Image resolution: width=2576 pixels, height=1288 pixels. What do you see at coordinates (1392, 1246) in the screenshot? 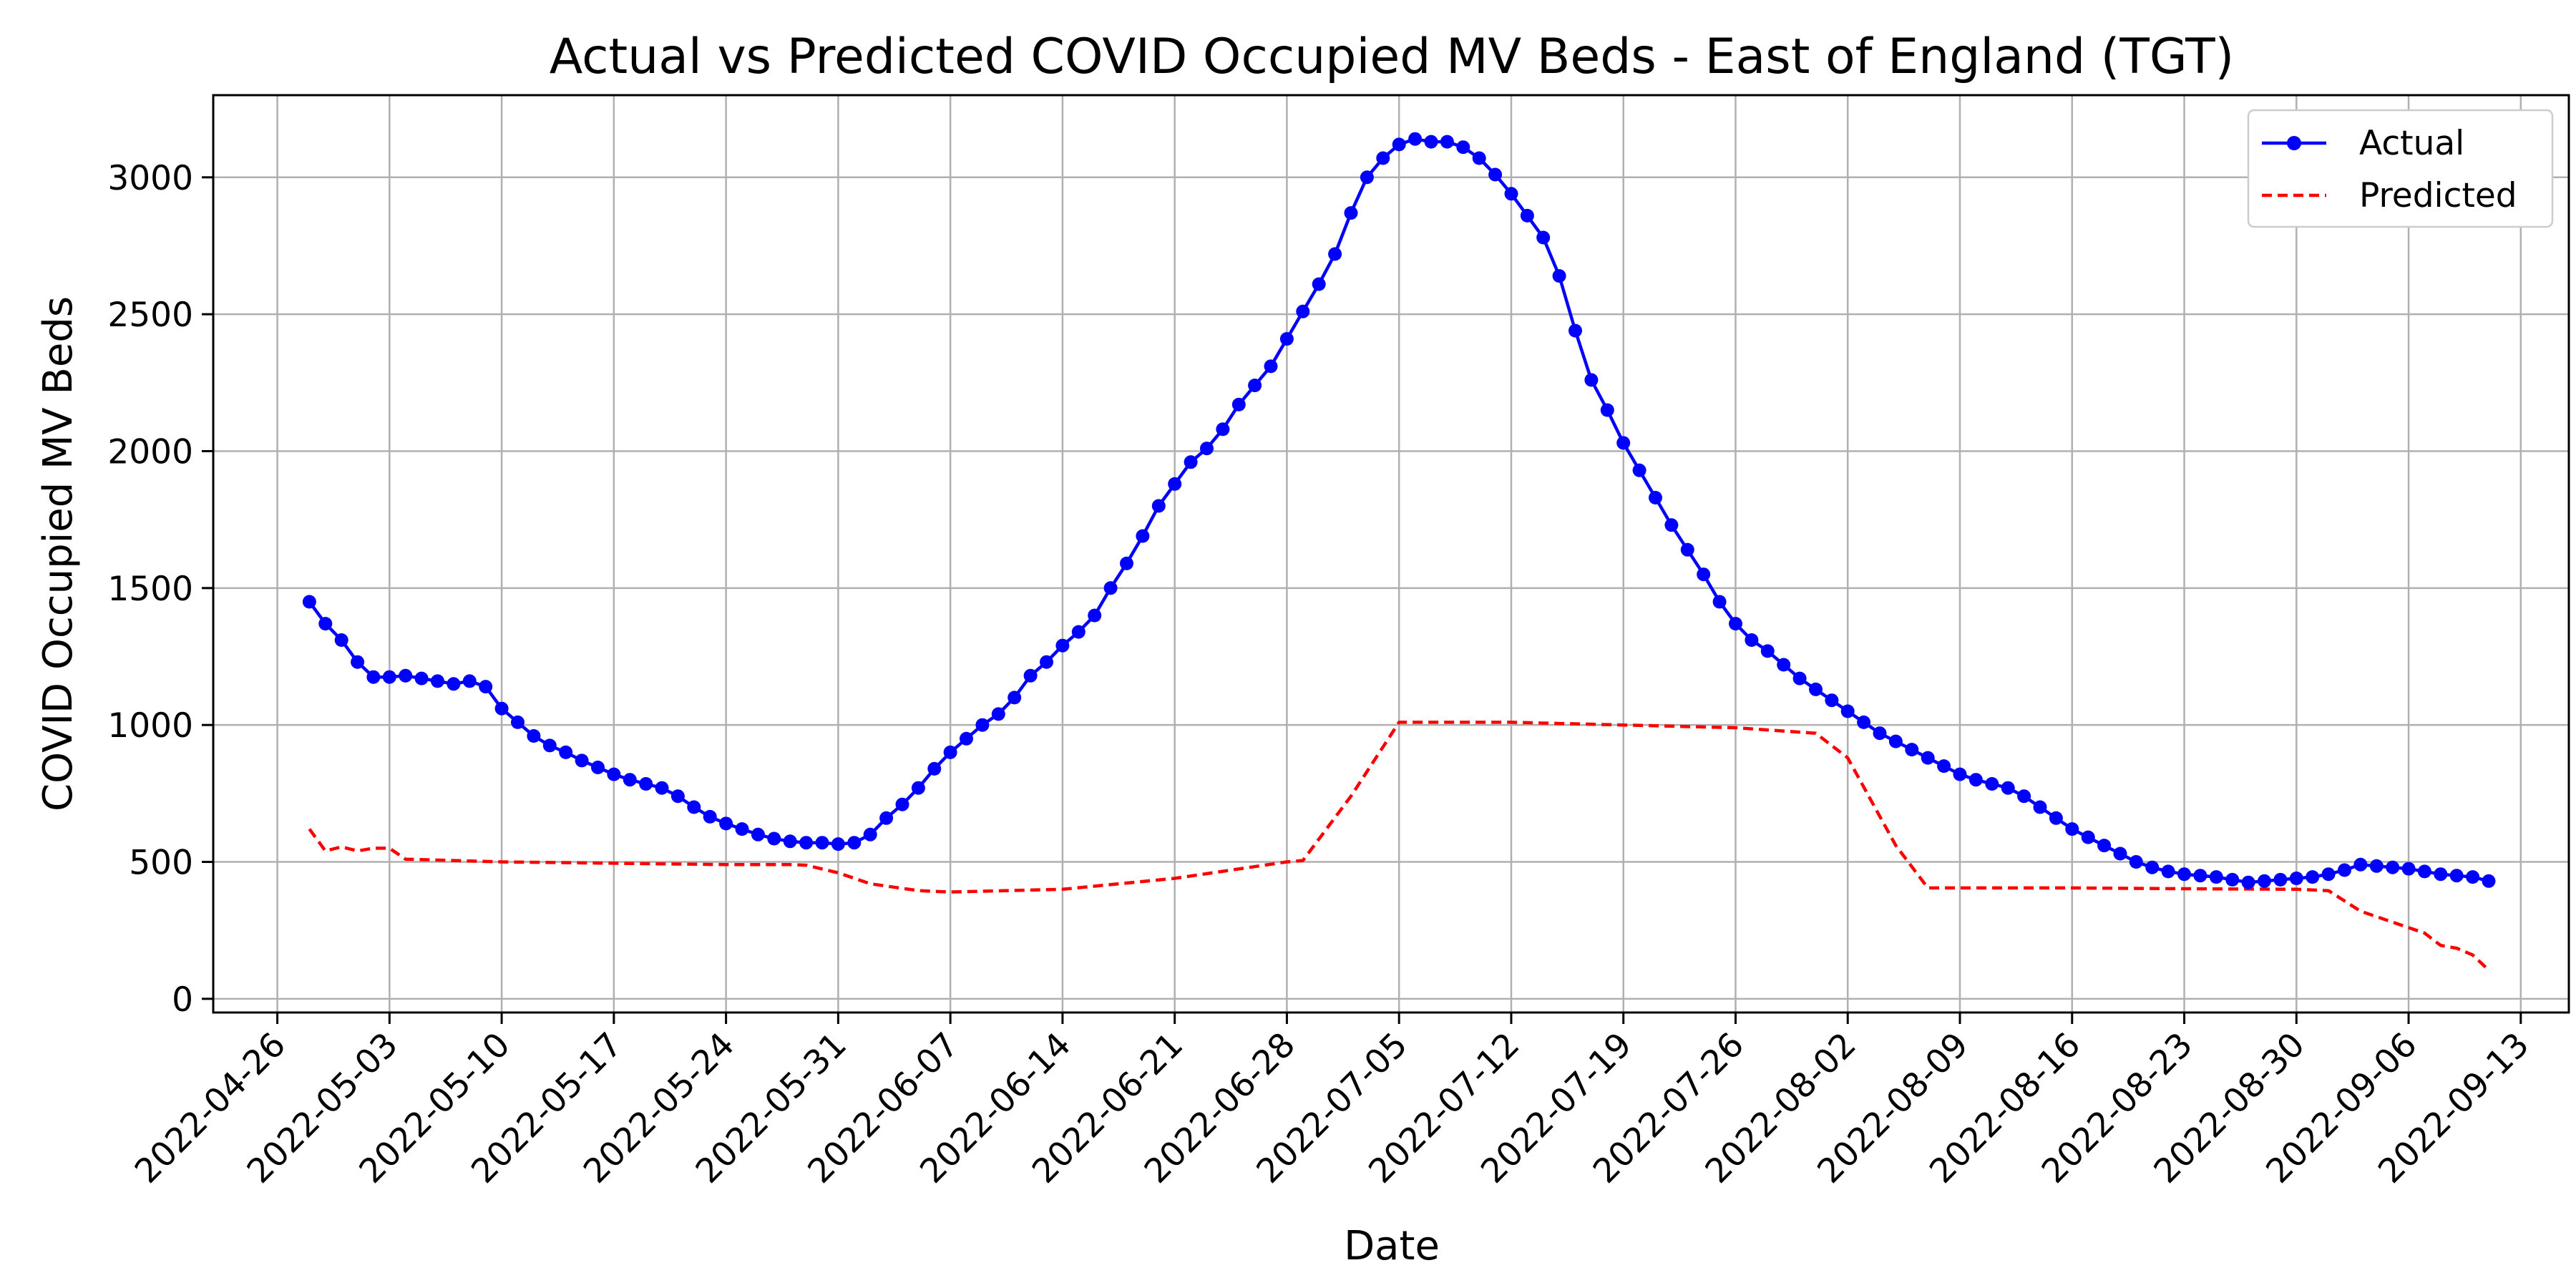
I see `x-axis-label: Date` at bounding box center [1392, 1246].